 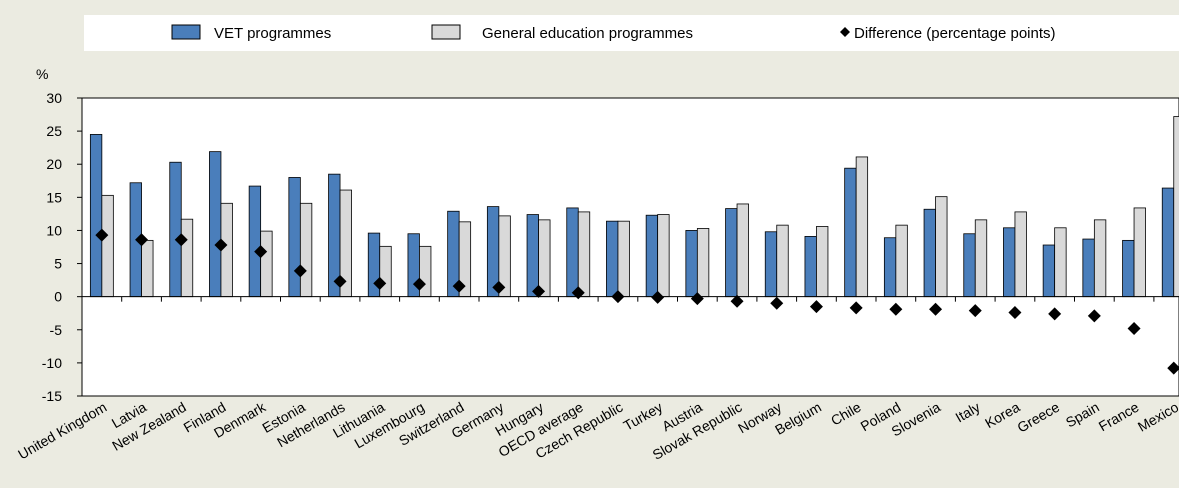 What do you see at coordinates (52, 363) in the screenshot?
I see `y-tick-label: -10` at bounding box center [52, 363].